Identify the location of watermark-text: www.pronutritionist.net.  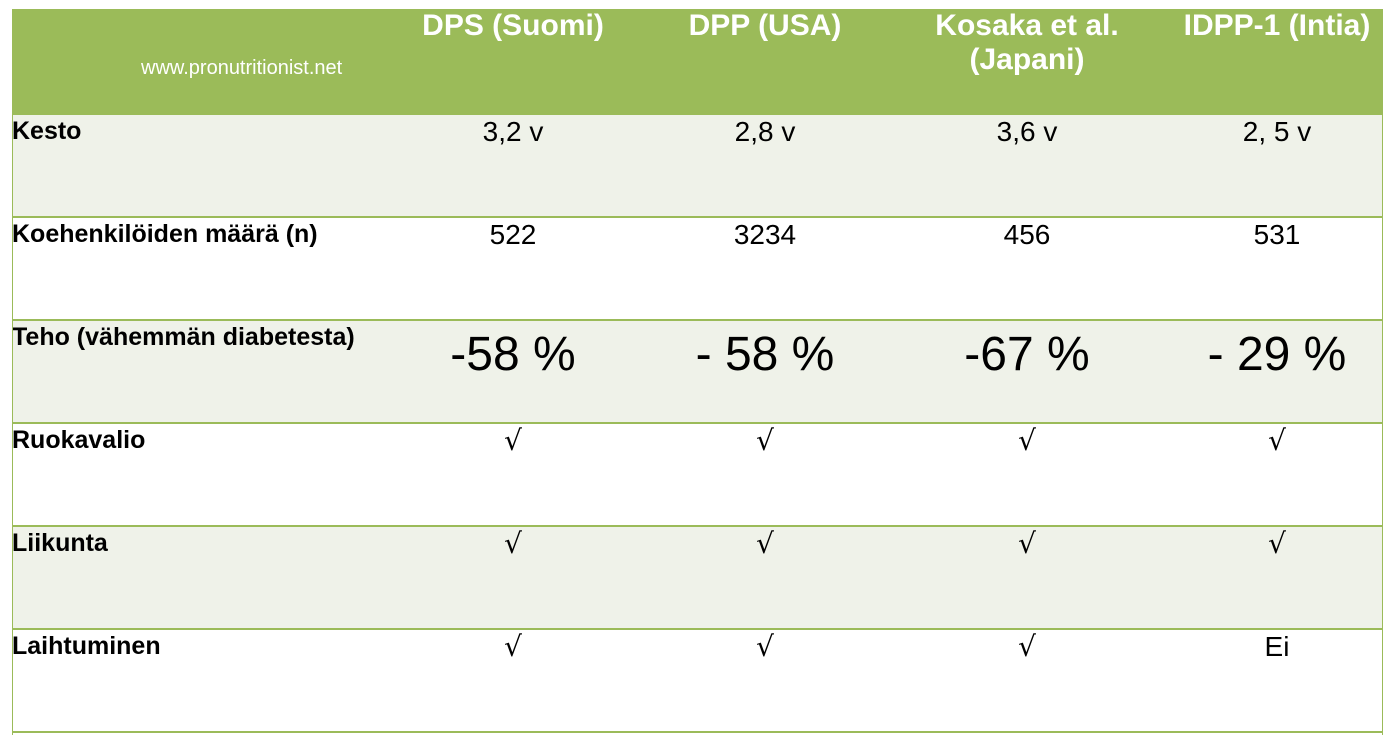
(242, 68).